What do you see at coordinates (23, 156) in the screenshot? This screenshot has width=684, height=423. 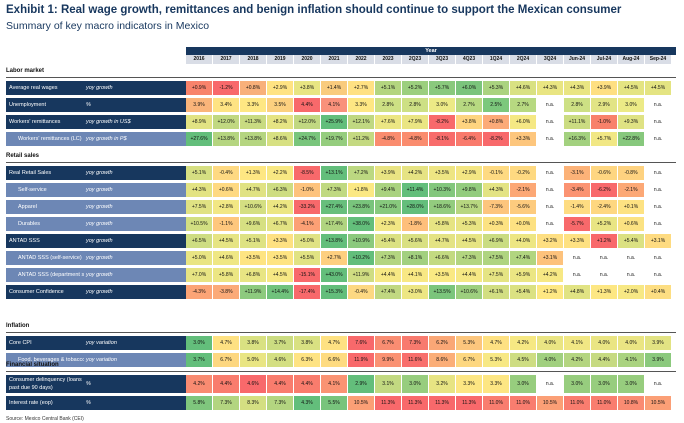 I see `section-title: Retail sales` at bounding box center [23, 156].